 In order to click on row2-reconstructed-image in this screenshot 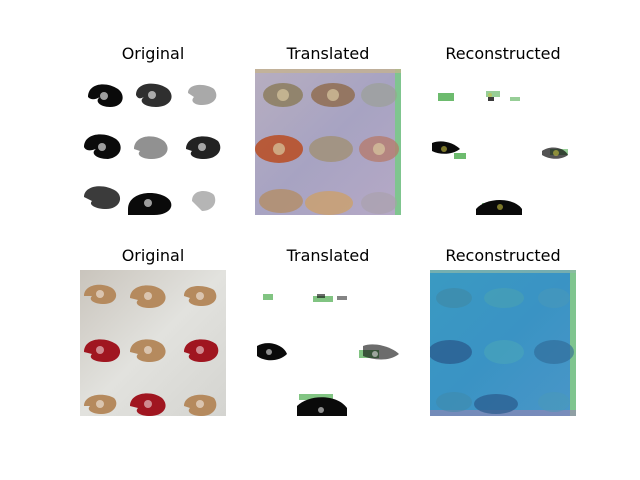, I will do `click(503, 343)`.